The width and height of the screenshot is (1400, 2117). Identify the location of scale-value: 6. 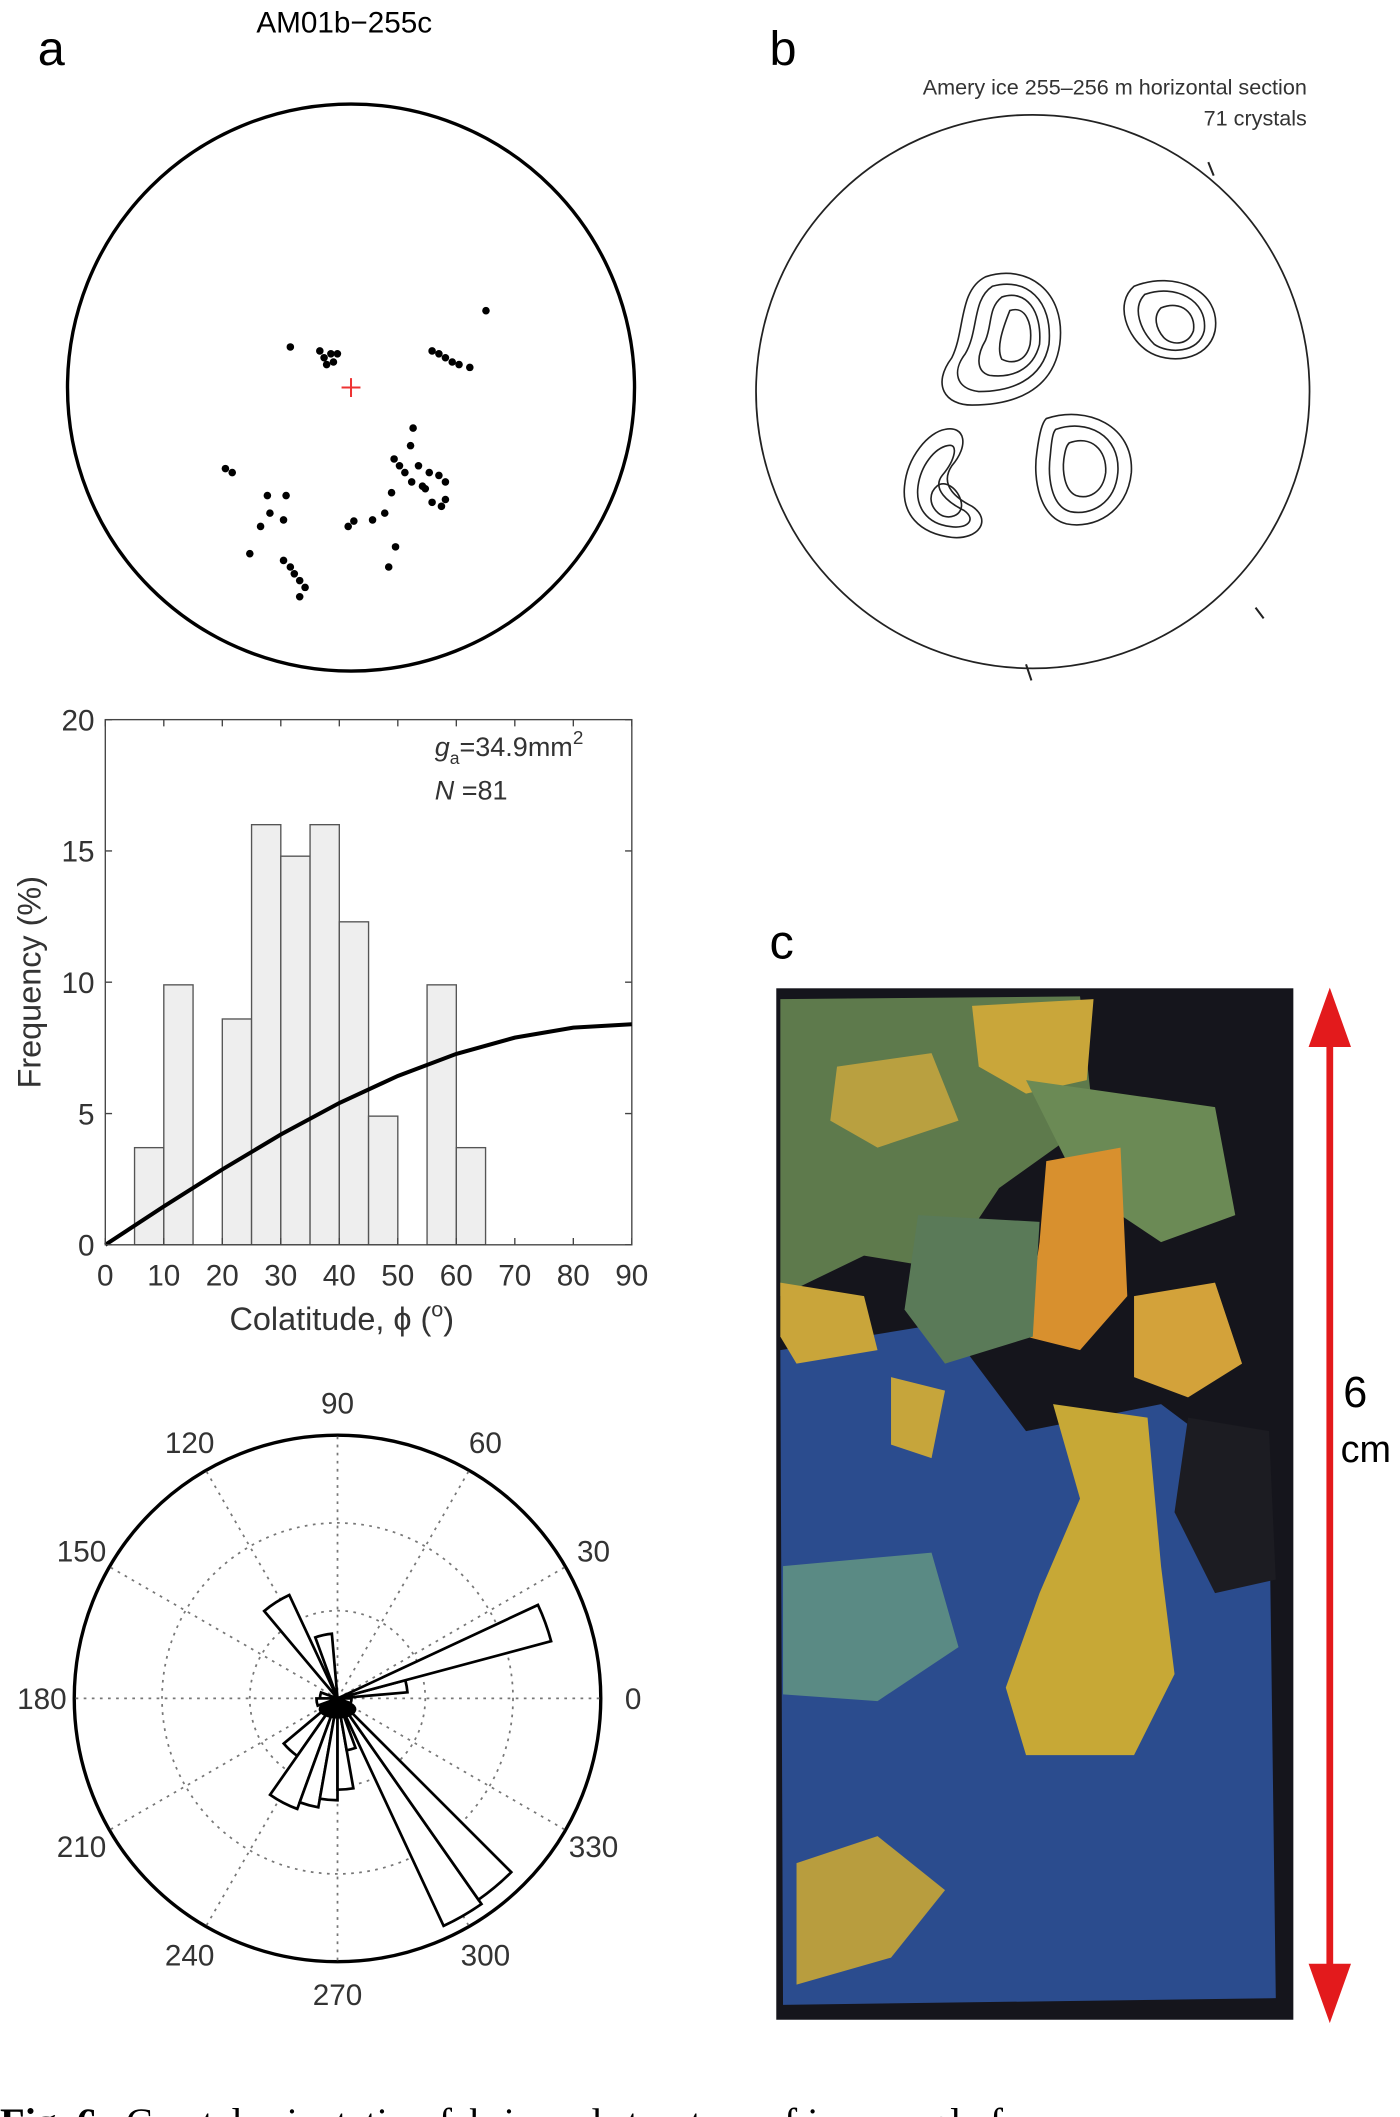
(1355, 1393).